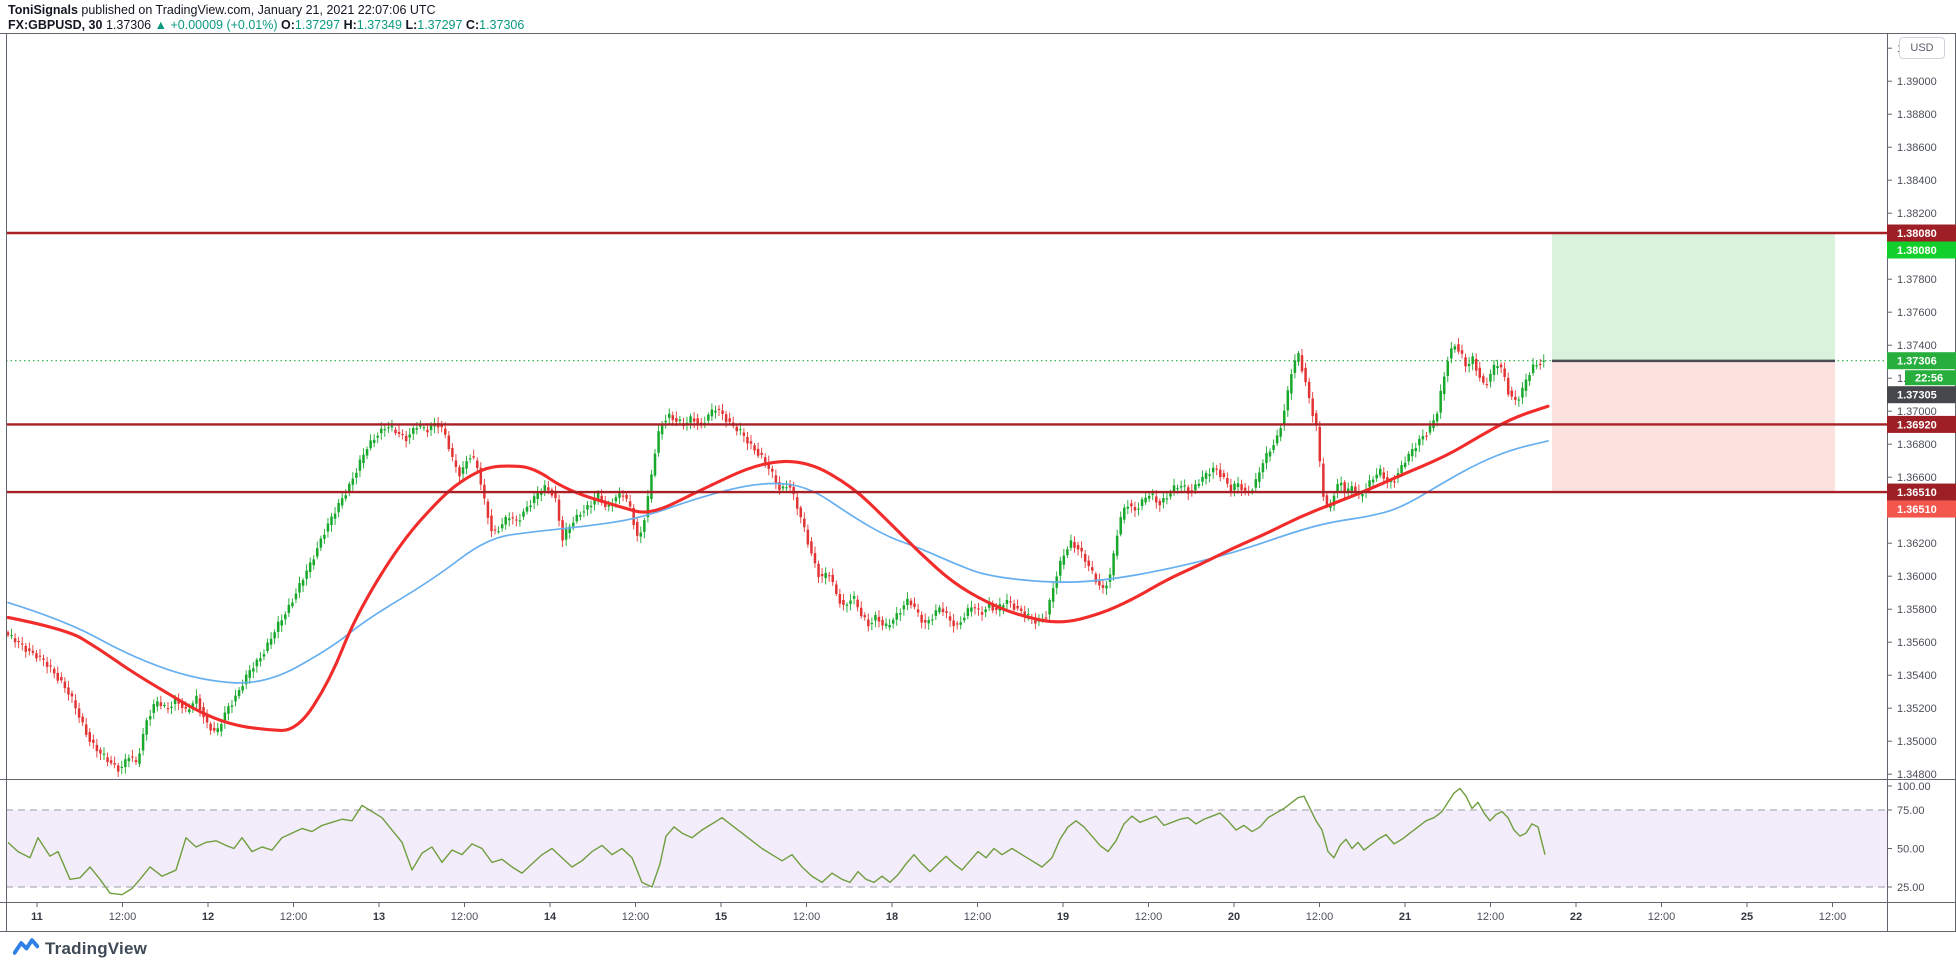 This screenshot has width=1956, height=968. I want to click on rsi-tick-label: 25.00, so click(1911, 888).